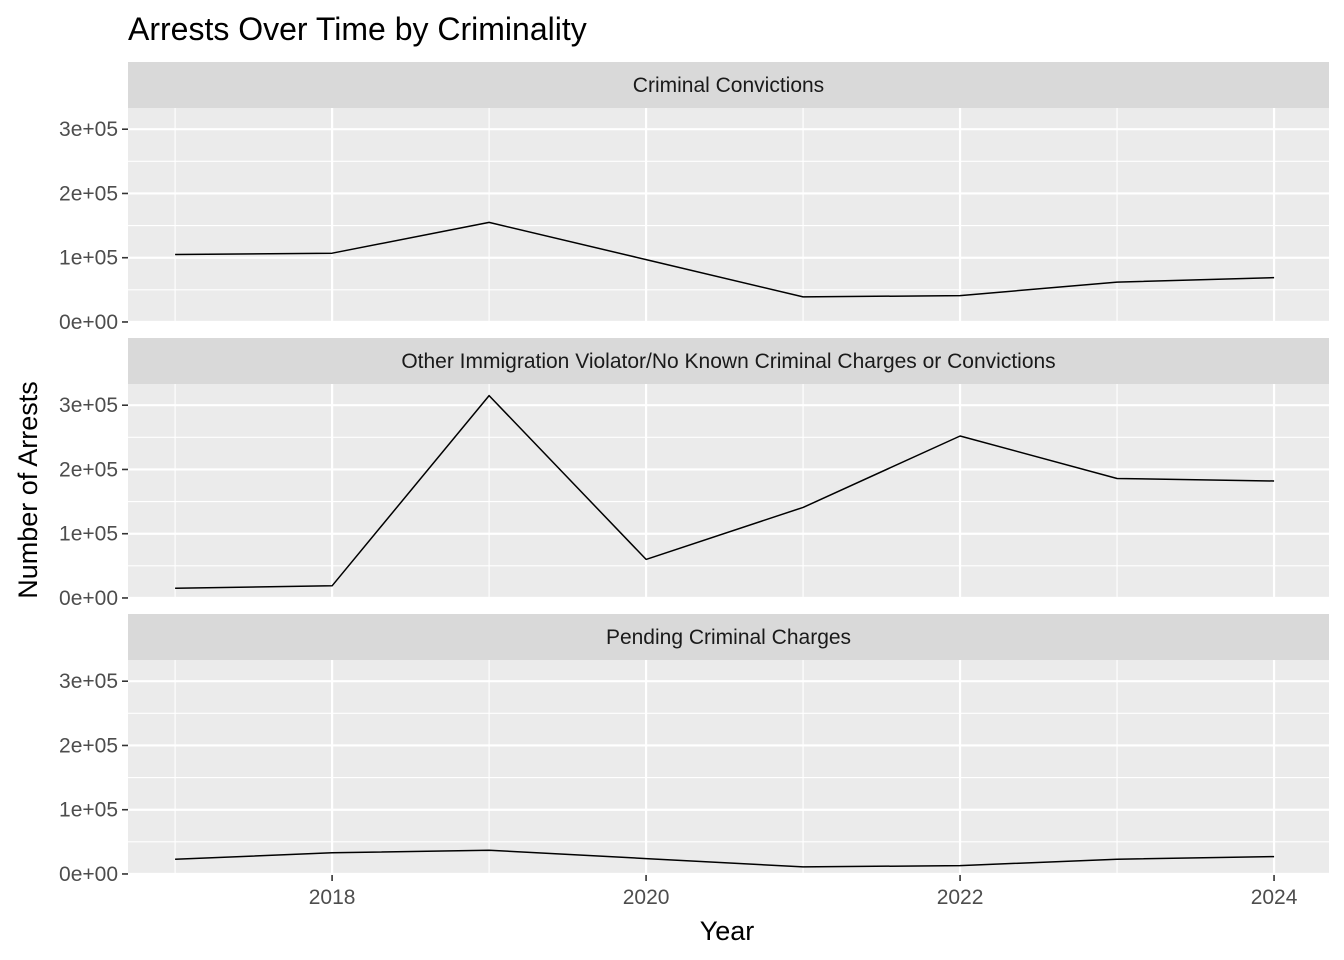  Describe the element at coordinates (646, 897) in the screenshot. I see `x-tick-label: 2020` at that location.